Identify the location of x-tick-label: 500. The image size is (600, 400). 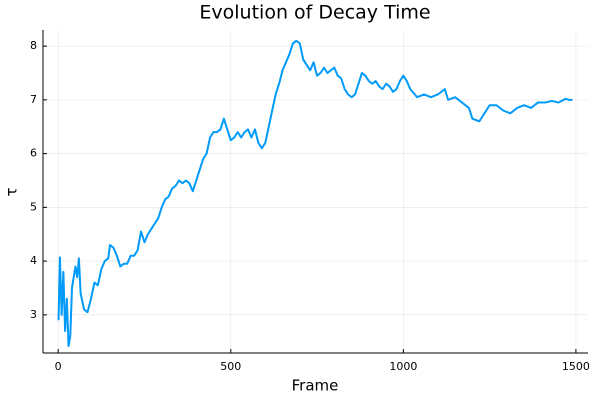
(230, 366).